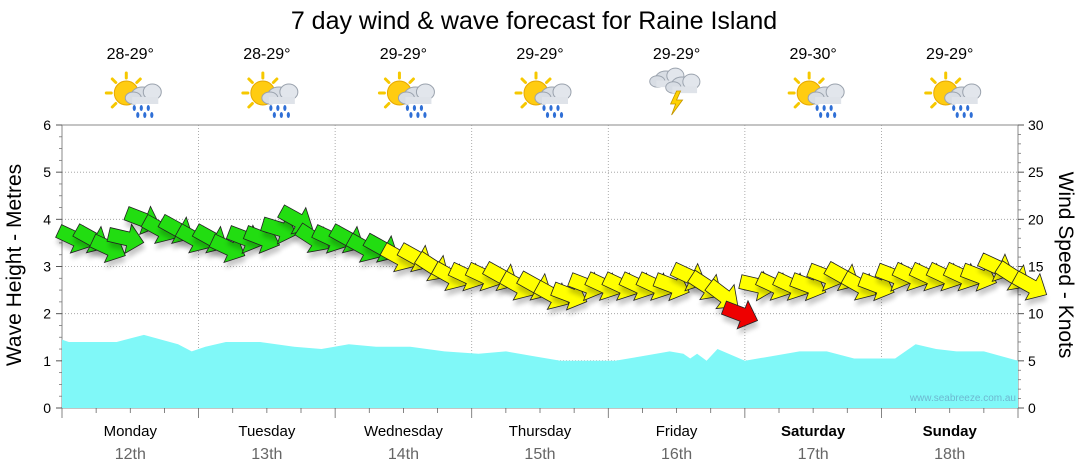  Describe the element at coordinates (47, 267) in the screenshot. I see `y-tick-label-left: 3` at that location.